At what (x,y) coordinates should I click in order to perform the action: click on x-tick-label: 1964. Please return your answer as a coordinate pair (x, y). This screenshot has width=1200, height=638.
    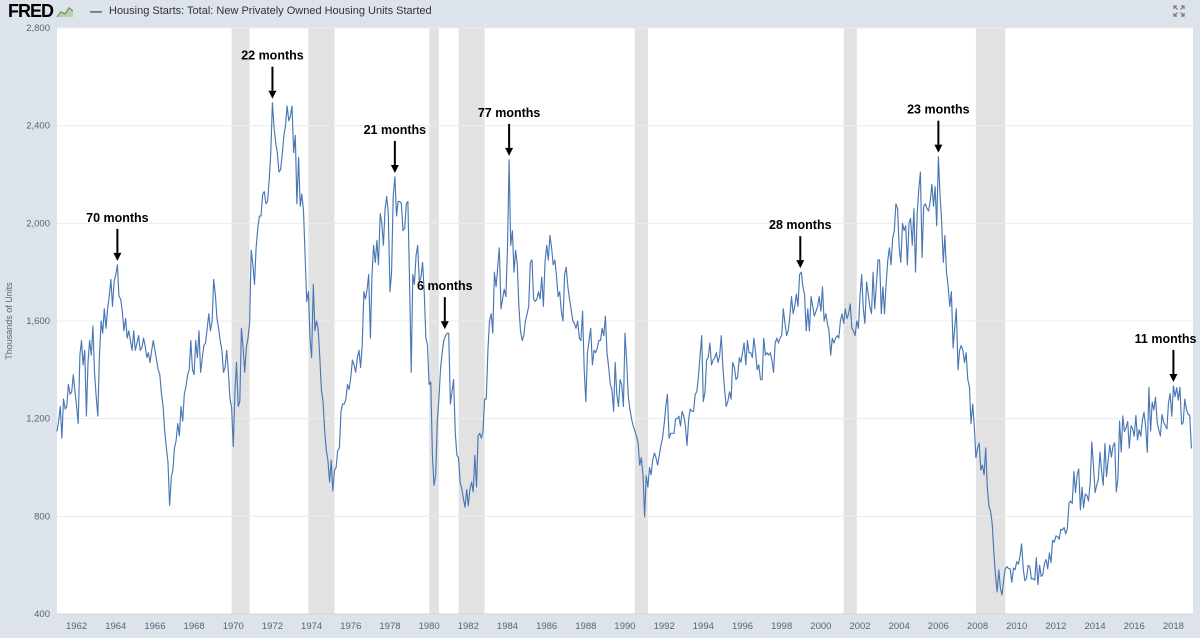
    Looking at the image, I should click on (115, 626).